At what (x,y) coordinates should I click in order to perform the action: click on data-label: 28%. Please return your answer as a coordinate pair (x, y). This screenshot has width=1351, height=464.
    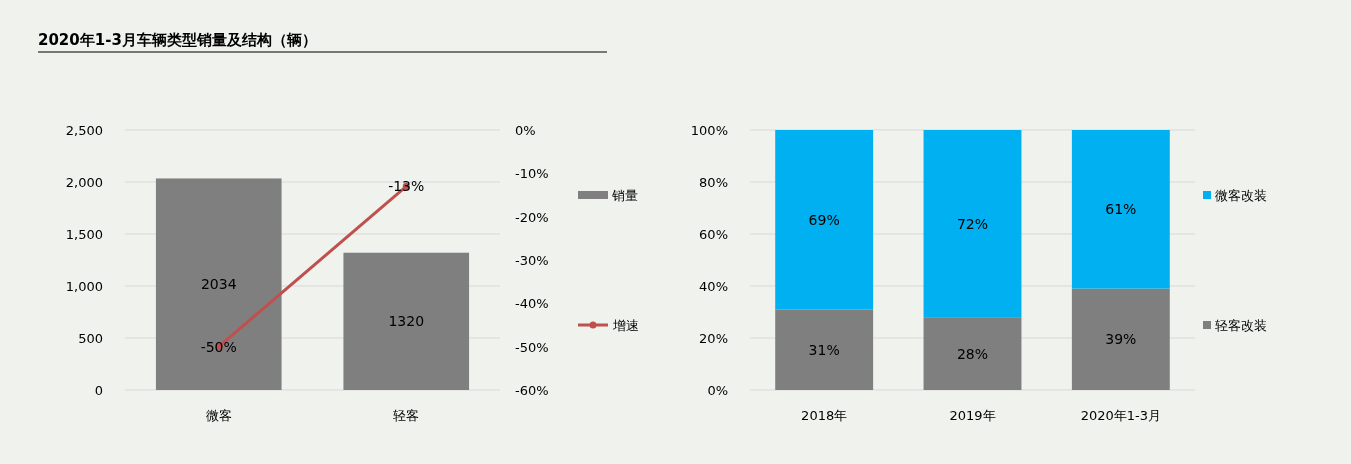
    Looking at the image, I should click on (972, 353).